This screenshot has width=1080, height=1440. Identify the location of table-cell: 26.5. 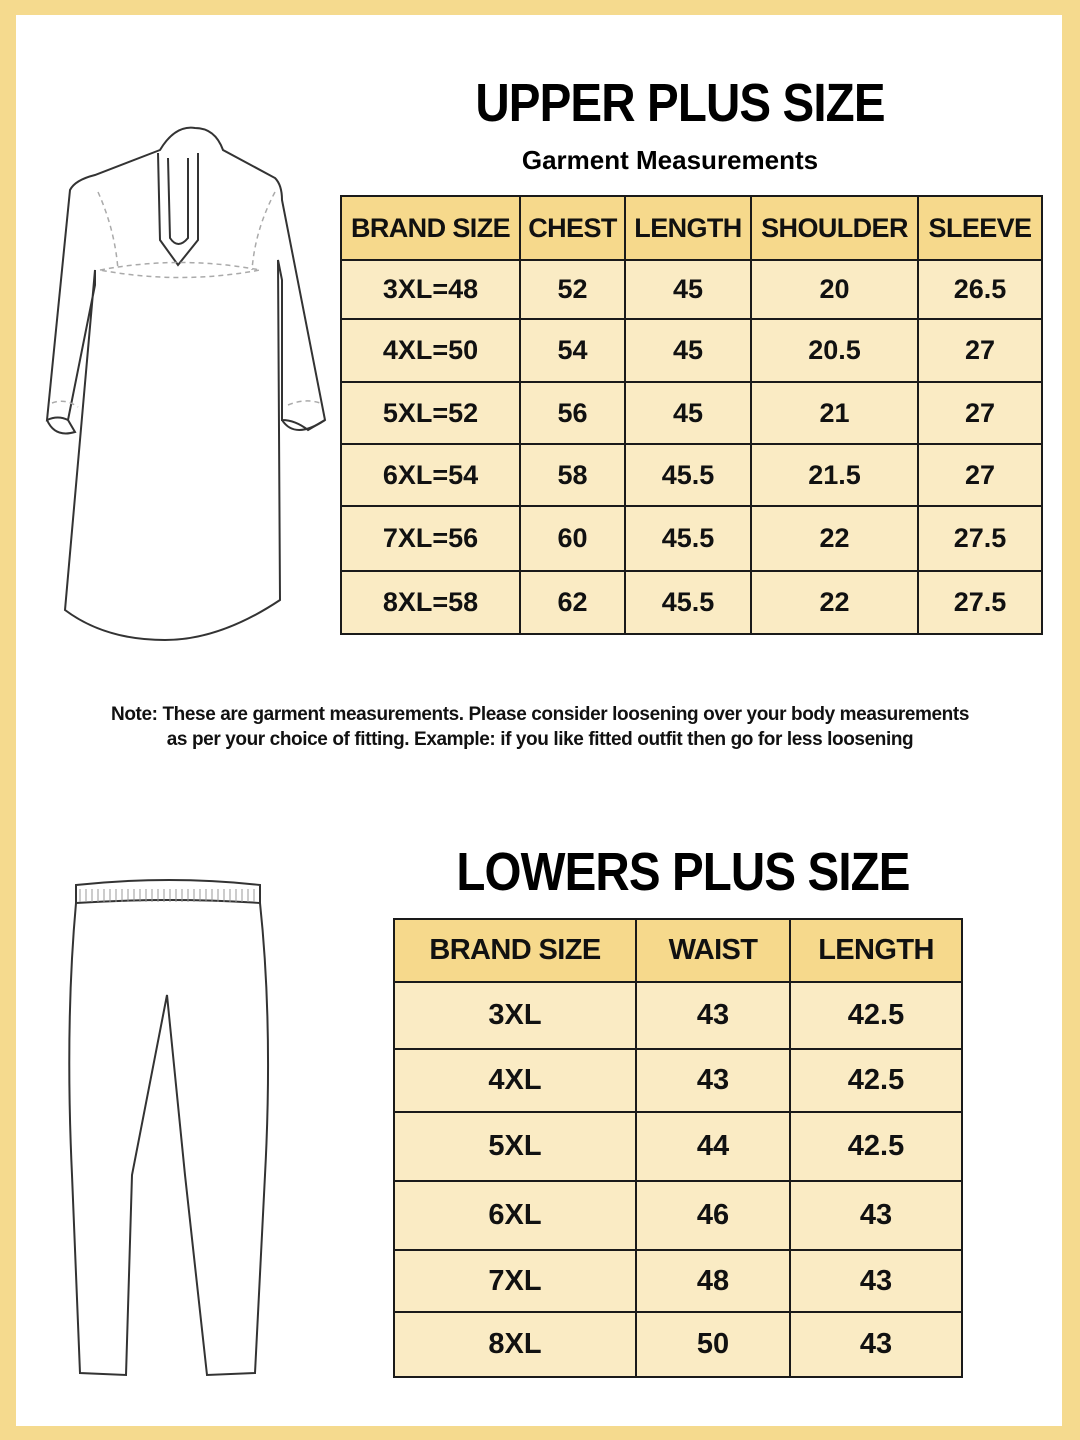
(980, 289).